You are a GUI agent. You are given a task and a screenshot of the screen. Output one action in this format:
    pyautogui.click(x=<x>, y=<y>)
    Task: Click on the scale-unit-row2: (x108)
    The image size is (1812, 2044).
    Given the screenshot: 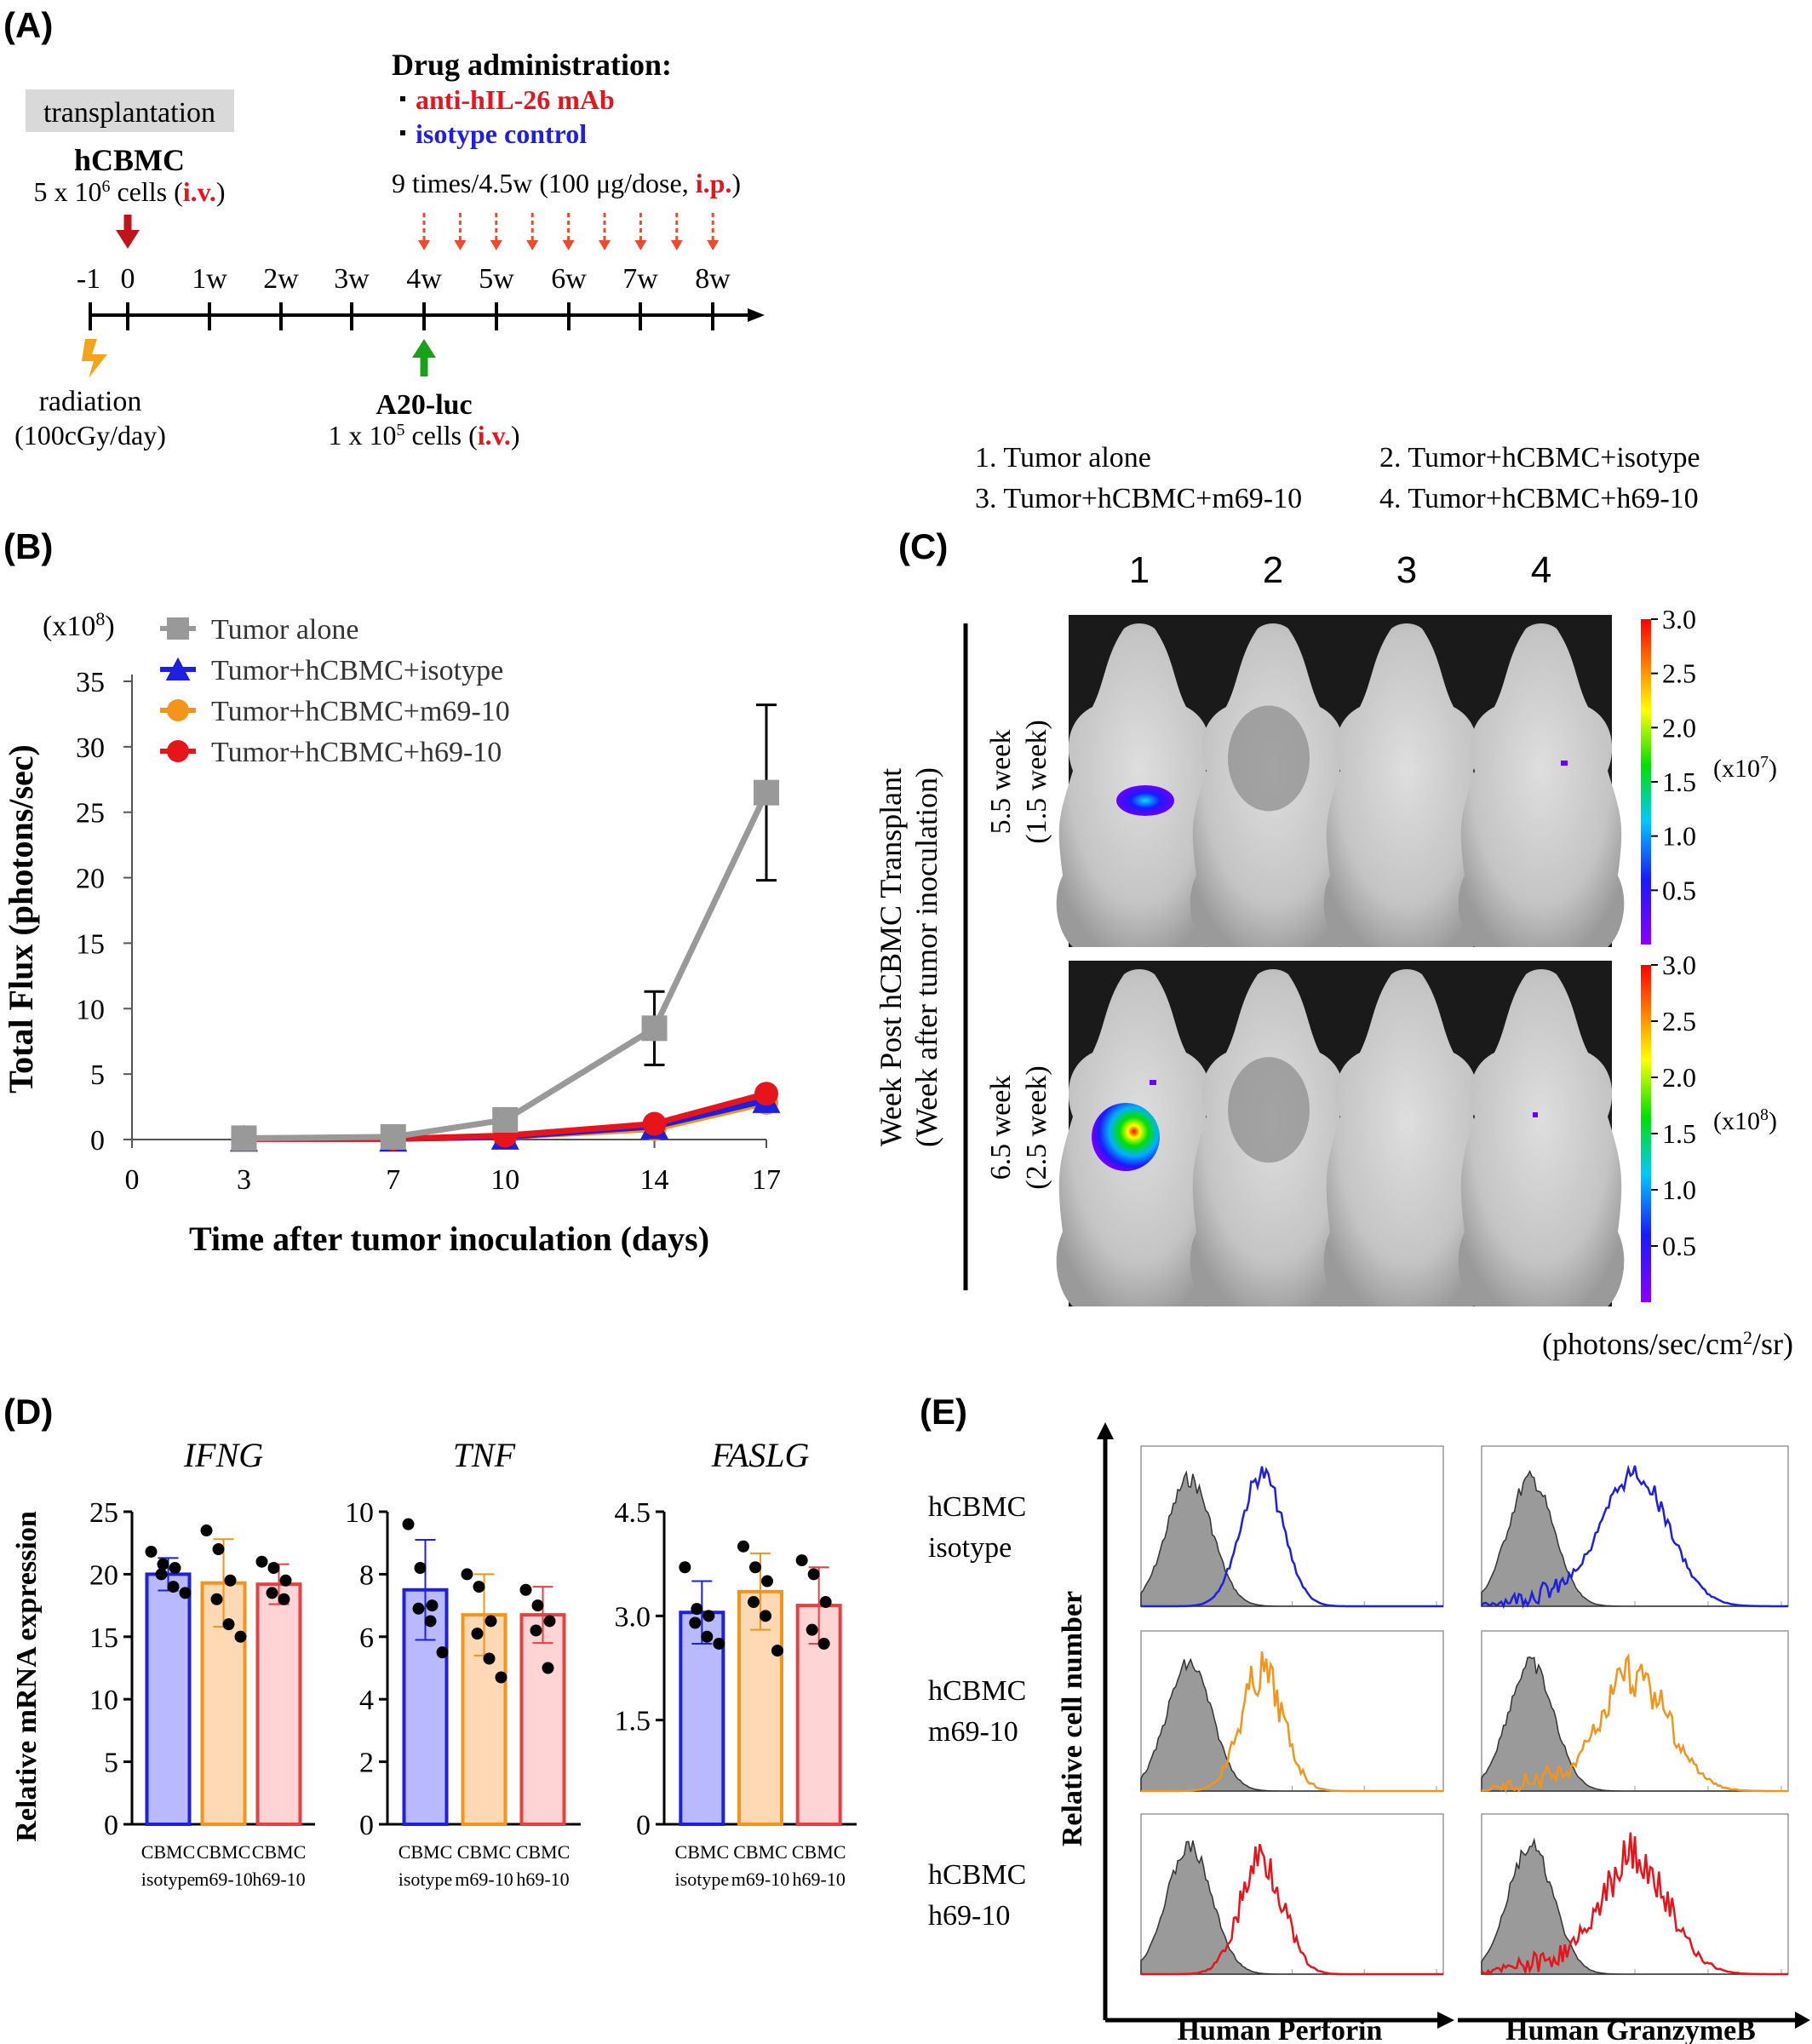 What is the action you would take?
    pyautogui.click(x=1745, y=1120)
    